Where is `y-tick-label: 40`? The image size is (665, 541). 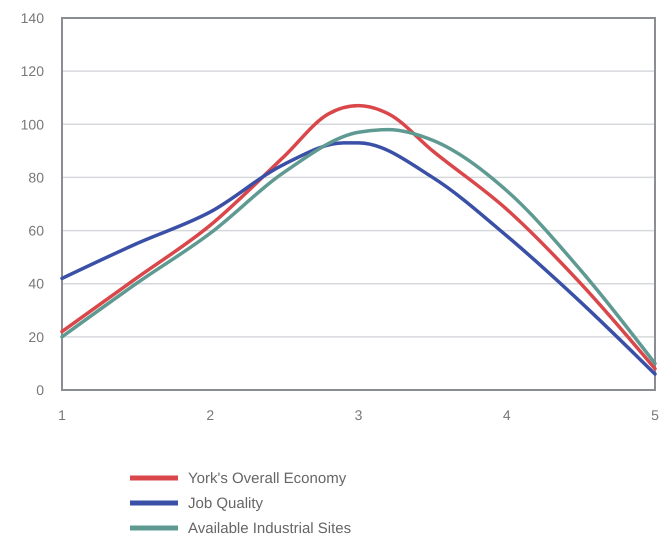
y-tick-label: 40 is located at coordinates (36, 284).